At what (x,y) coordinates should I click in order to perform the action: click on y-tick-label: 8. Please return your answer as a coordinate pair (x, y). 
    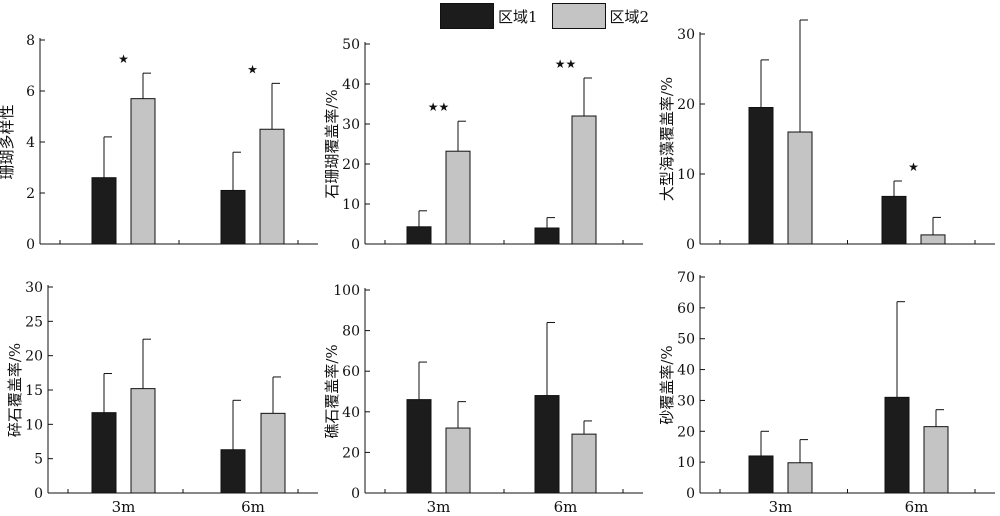
    Looking at the image, I should click on (30, 41).